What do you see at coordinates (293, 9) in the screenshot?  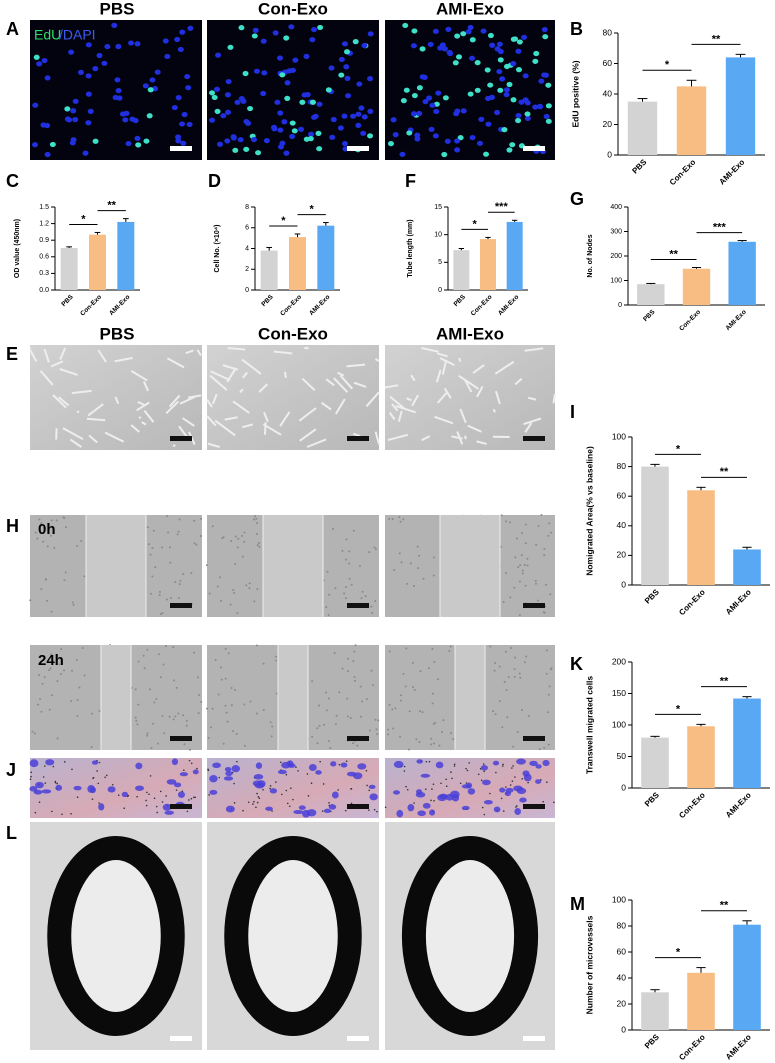 I see `column-header: Con-Exo` at bounding box center [293, 9].